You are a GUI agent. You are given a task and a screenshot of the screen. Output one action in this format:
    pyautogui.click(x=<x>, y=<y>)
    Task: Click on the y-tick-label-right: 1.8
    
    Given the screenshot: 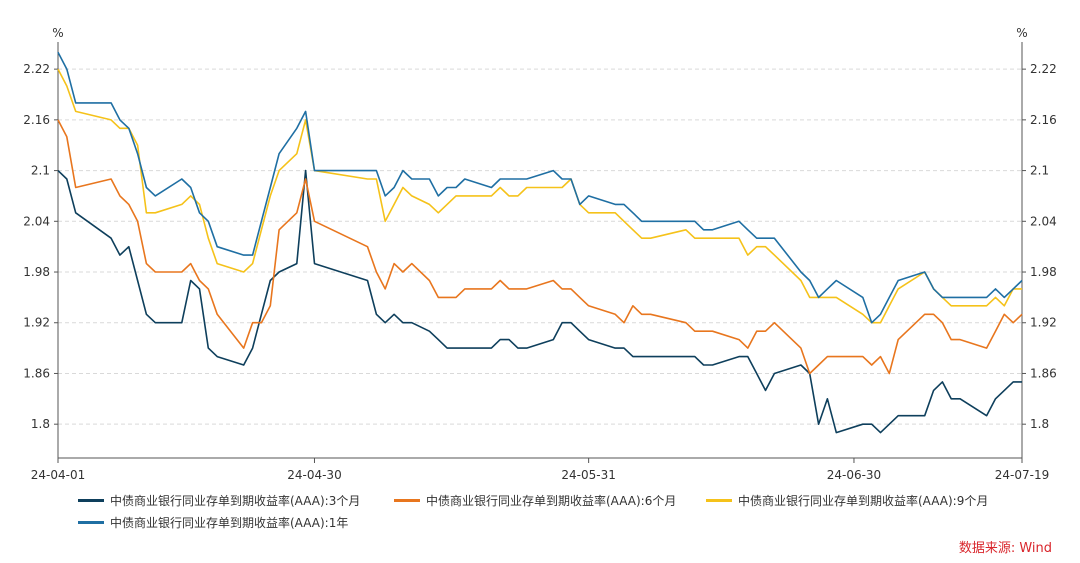 What is the action you would take?
    pyautogui.click(x=1039, y=424)
    